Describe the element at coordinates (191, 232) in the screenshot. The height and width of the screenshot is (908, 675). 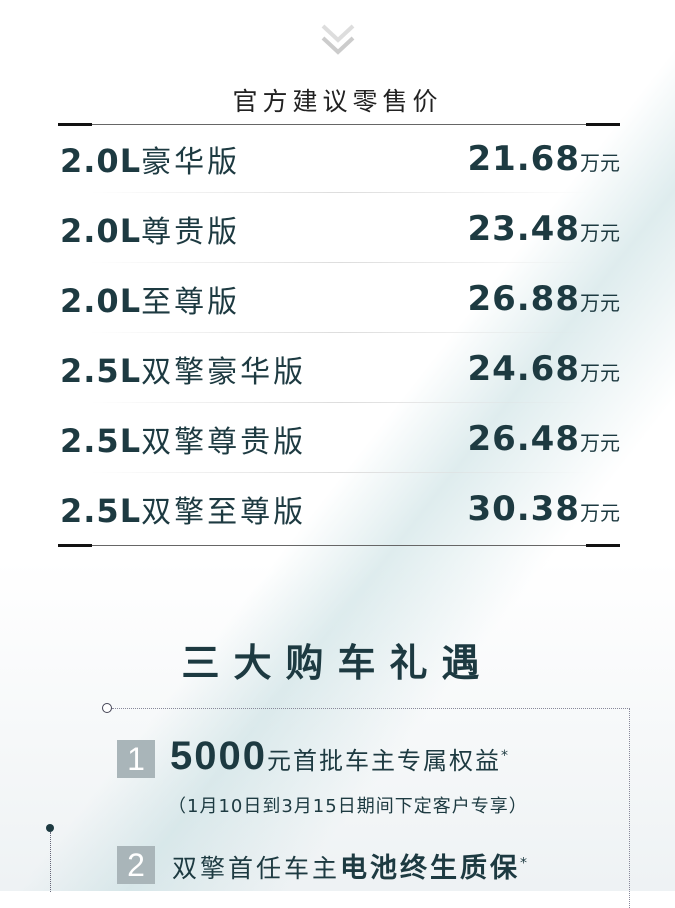
I see `trim: 尊贵版` at that location.